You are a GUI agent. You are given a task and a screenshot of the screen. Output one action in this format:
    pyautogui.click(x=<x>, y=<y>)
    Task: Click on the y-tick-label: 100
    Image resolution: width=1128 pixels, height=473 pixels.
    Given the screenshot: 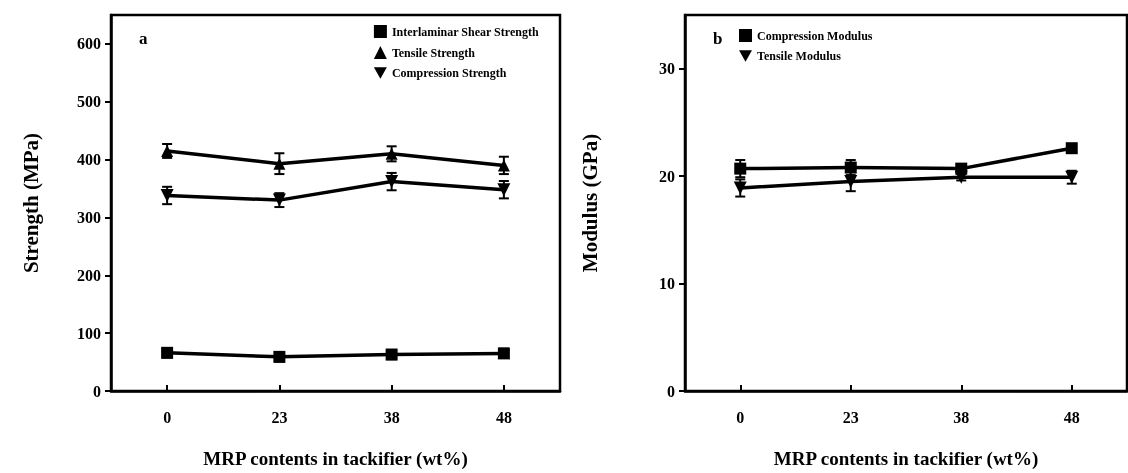 What is the action you would take?
    pyautogui.click(x=89, y=333)
    